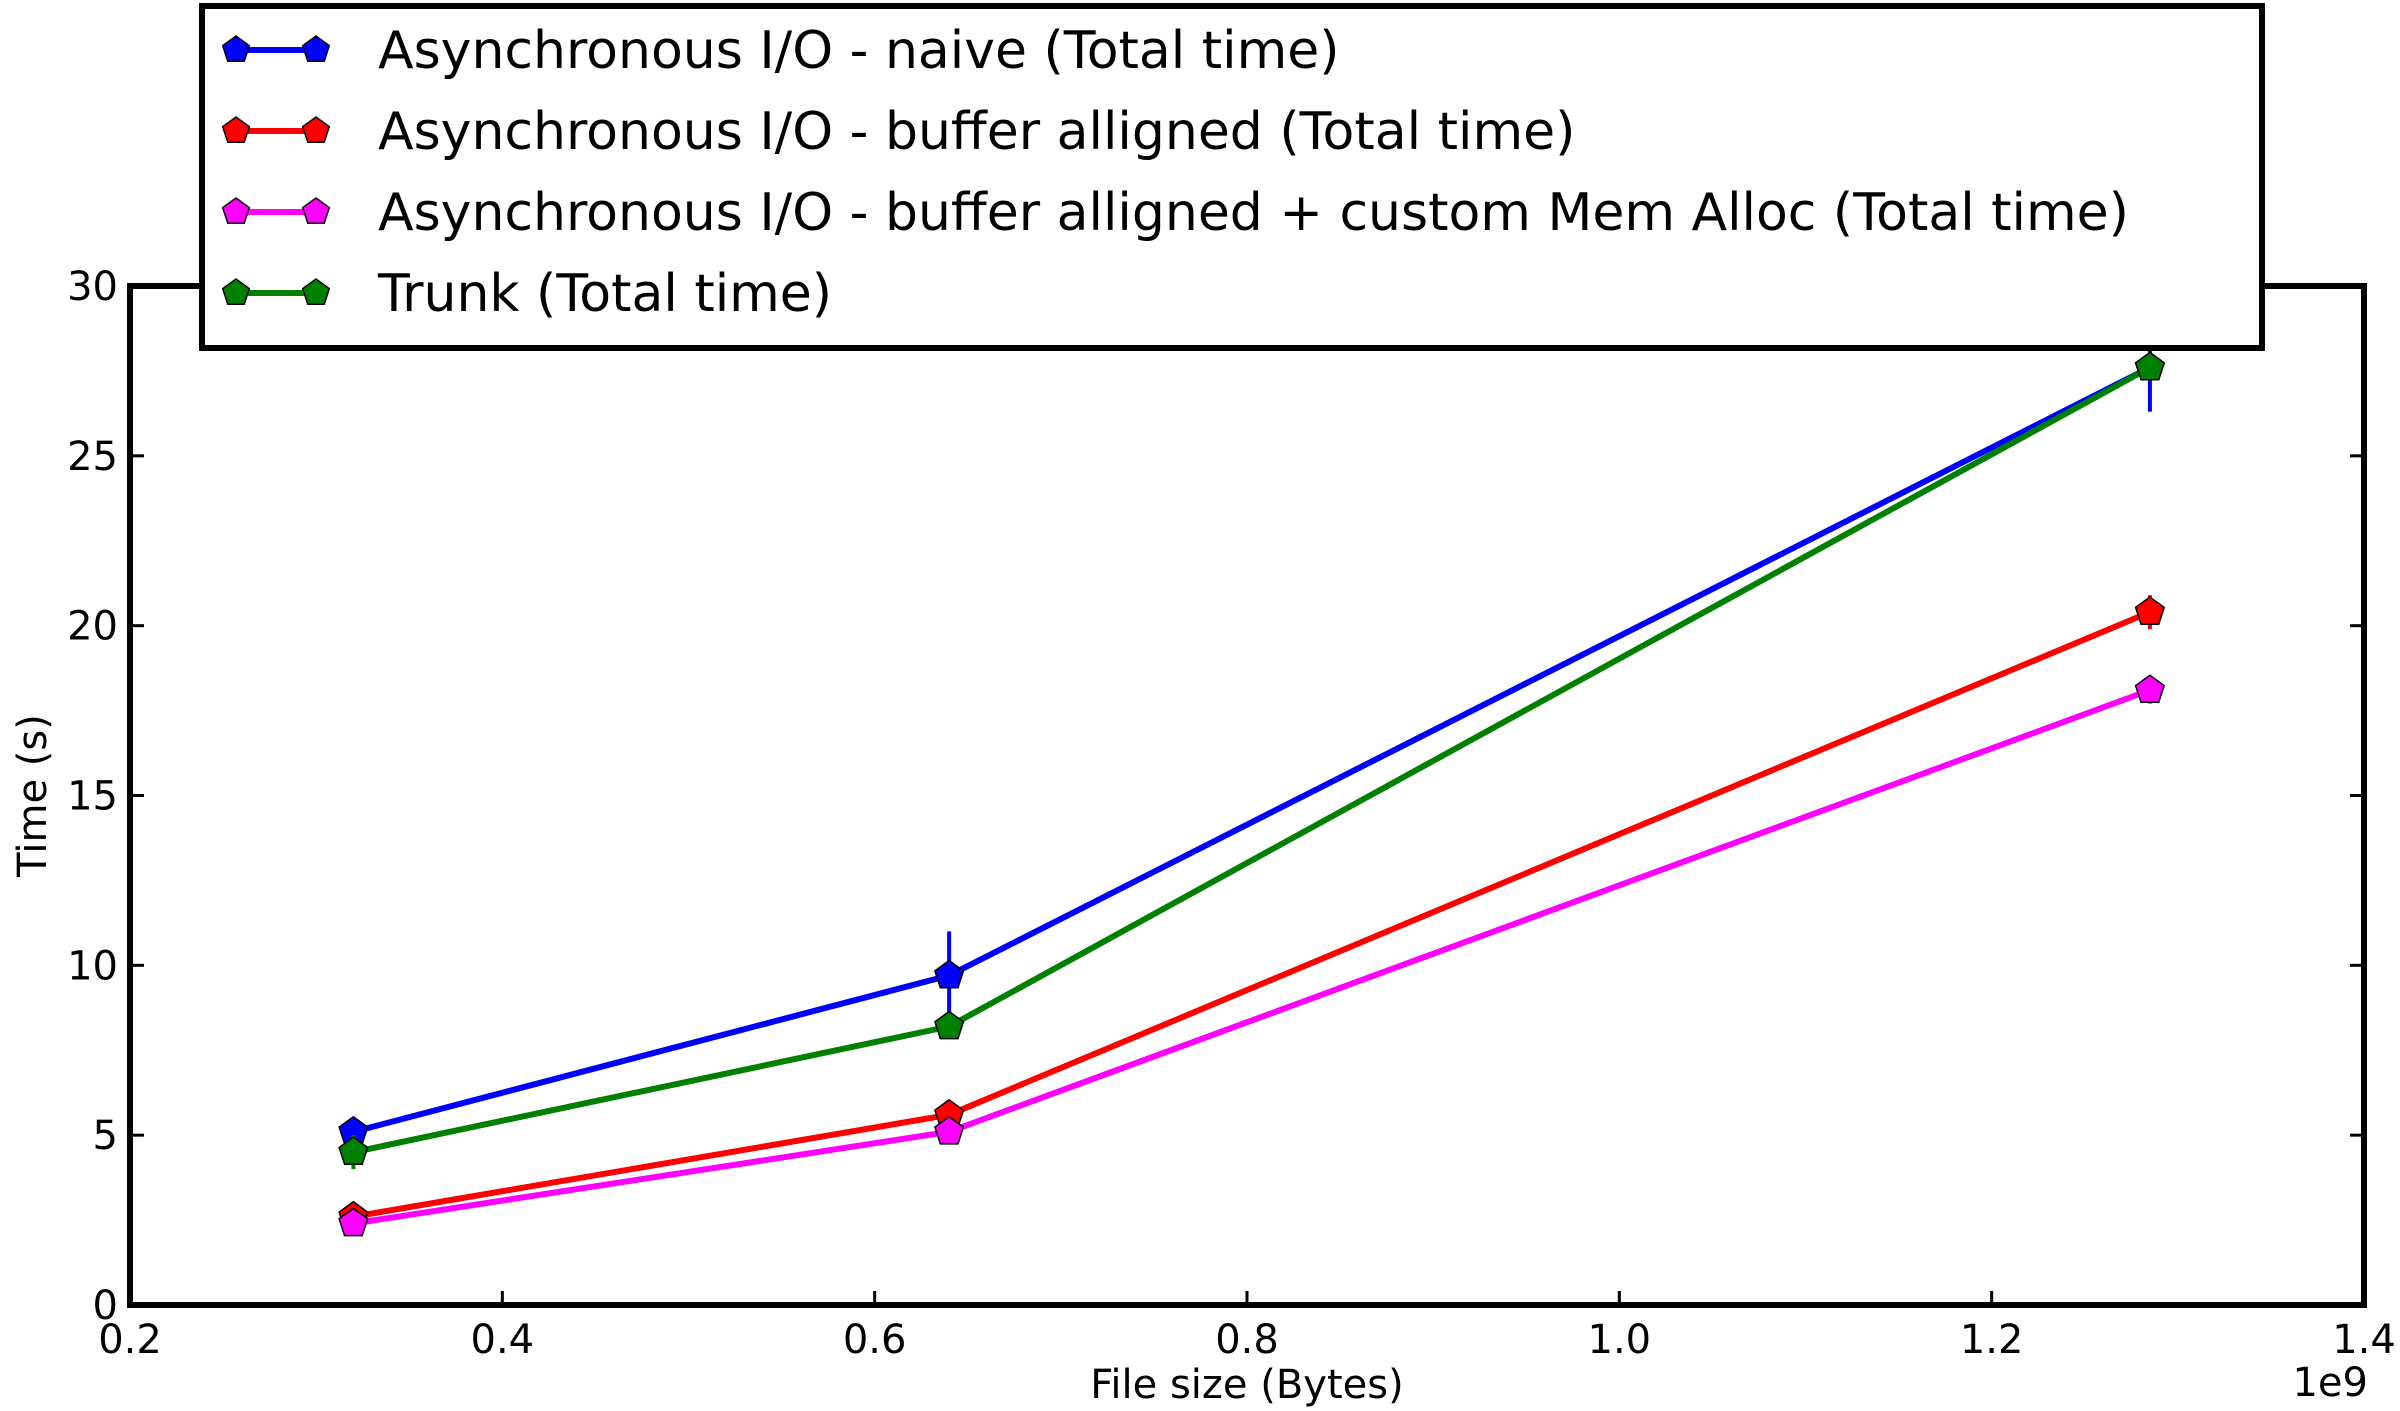  What do you see at coordinates (2330, 1383) in the screenshot?
I see `x-axis-offset-label: 1e9` at bounding box center [2330, 1383].